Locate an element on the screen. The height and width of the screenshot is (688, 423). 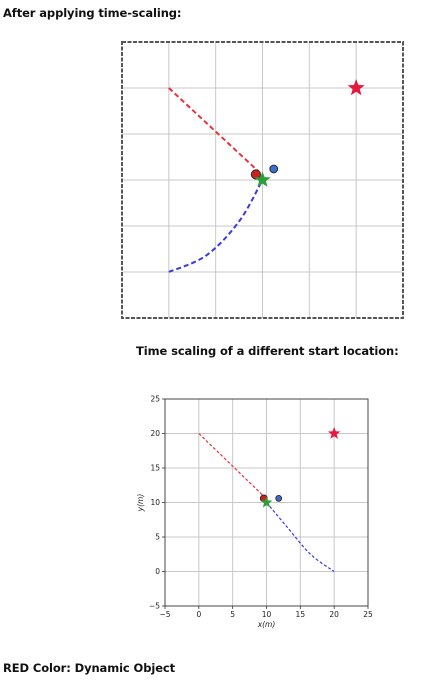
x-tick-label: 10 is located at coordinates (267, 614).